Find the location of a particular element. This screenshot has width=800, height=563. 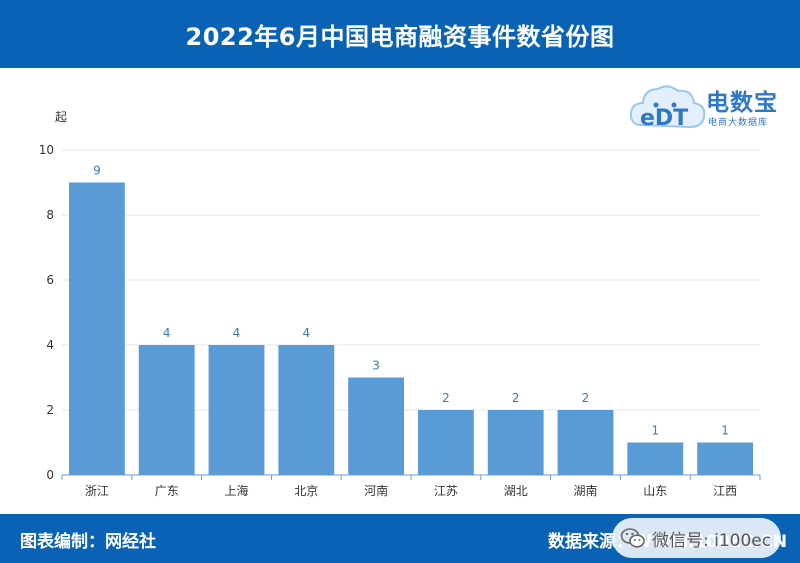

data-label: 9 is located at coordinates (97, 171).